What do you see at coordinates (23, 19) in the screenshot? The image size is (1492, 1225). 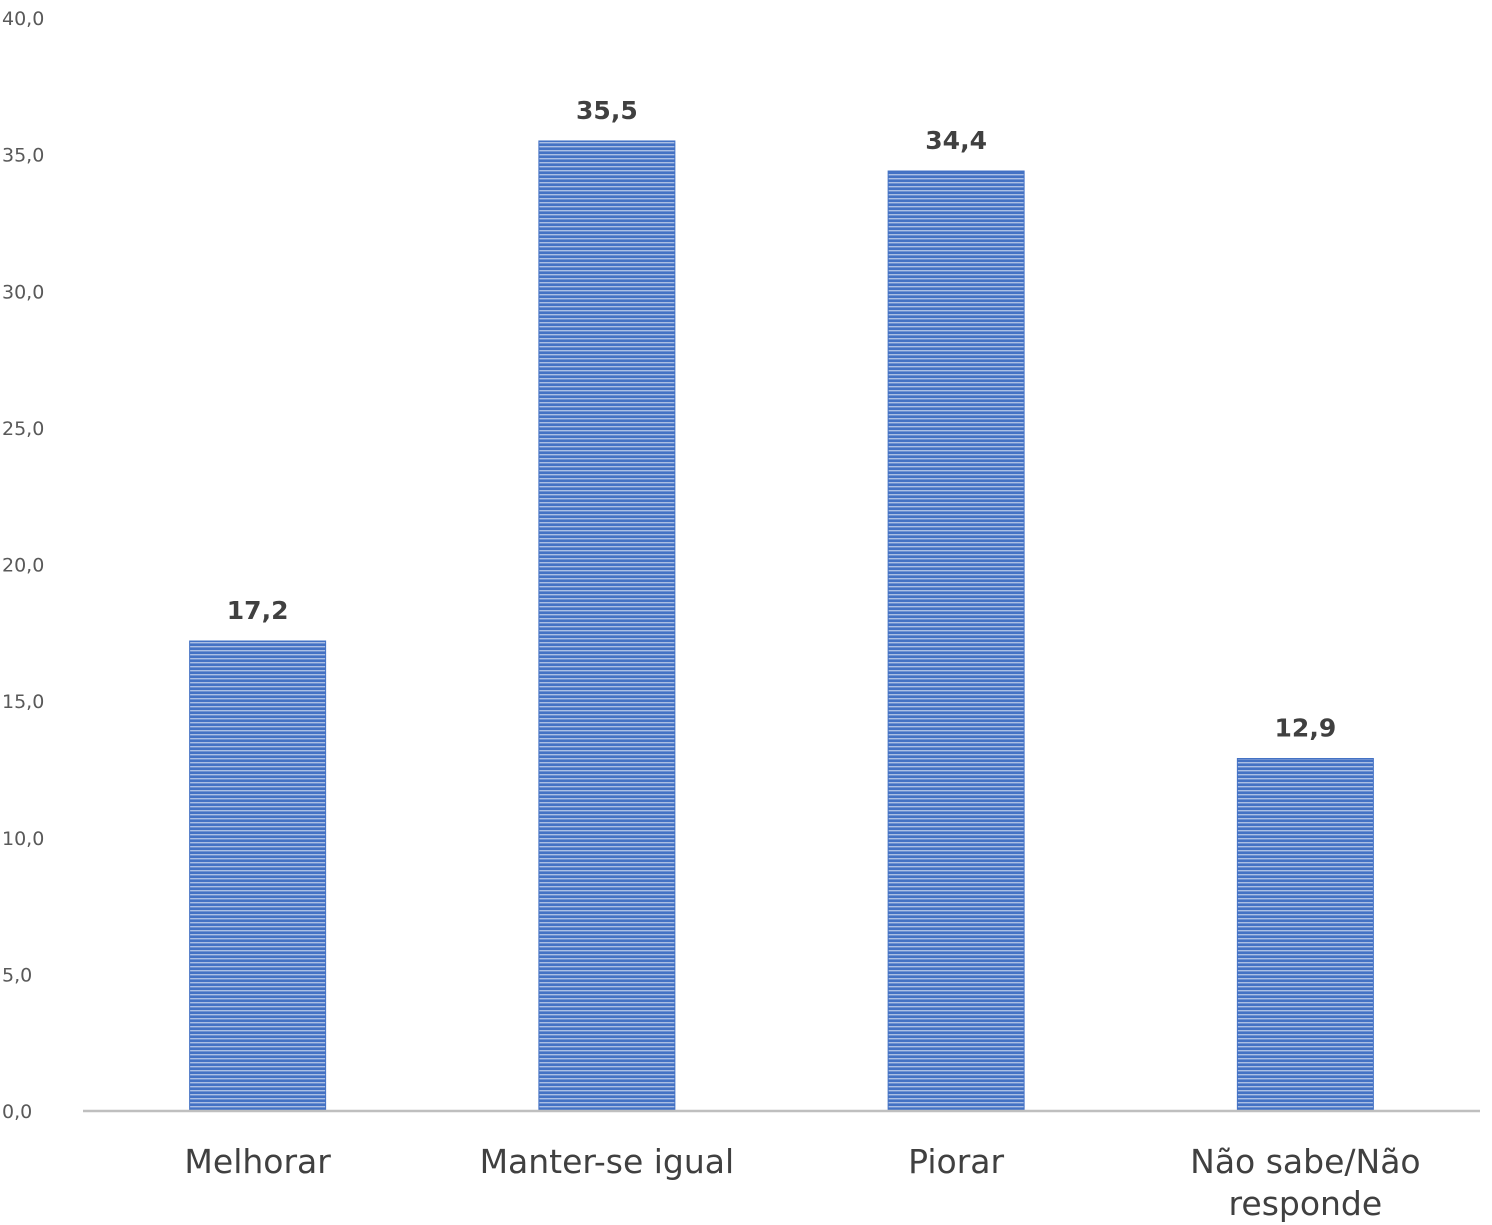 I see `y-tick-label: 40,0` at bounding box center [23, 19].